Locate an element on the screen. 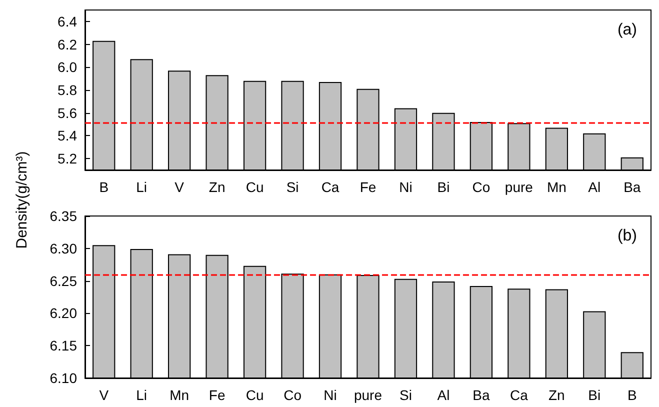 The height and width of the screenshot is (407, 659). y-tick-label: 6.20 is located at coordinates (64, 313).